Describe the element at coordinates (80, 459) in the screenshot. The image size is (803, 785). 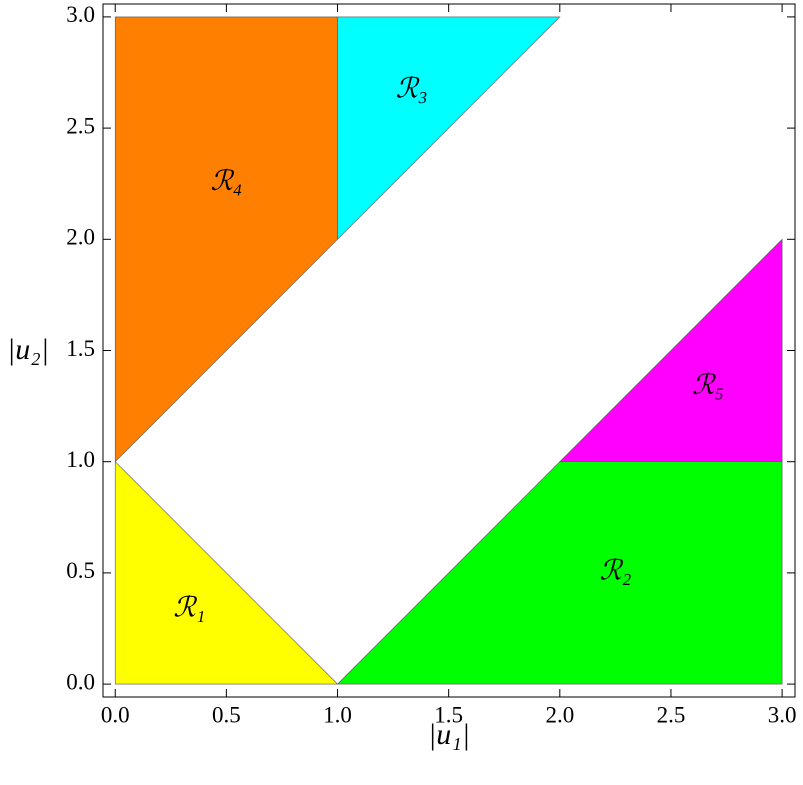
I see `y-tick-label: 1.0` at that location.